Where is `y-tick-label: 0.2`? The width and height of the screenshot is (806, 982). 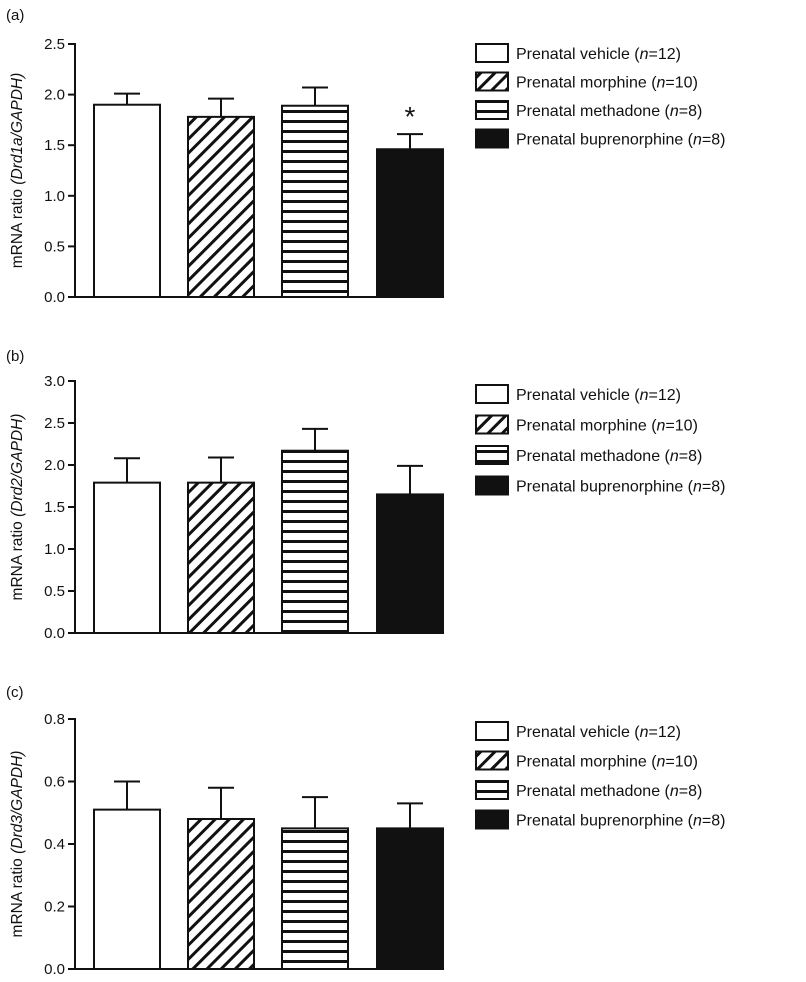
y-tick-label: 0.2 is located at coordinates (54, 907).